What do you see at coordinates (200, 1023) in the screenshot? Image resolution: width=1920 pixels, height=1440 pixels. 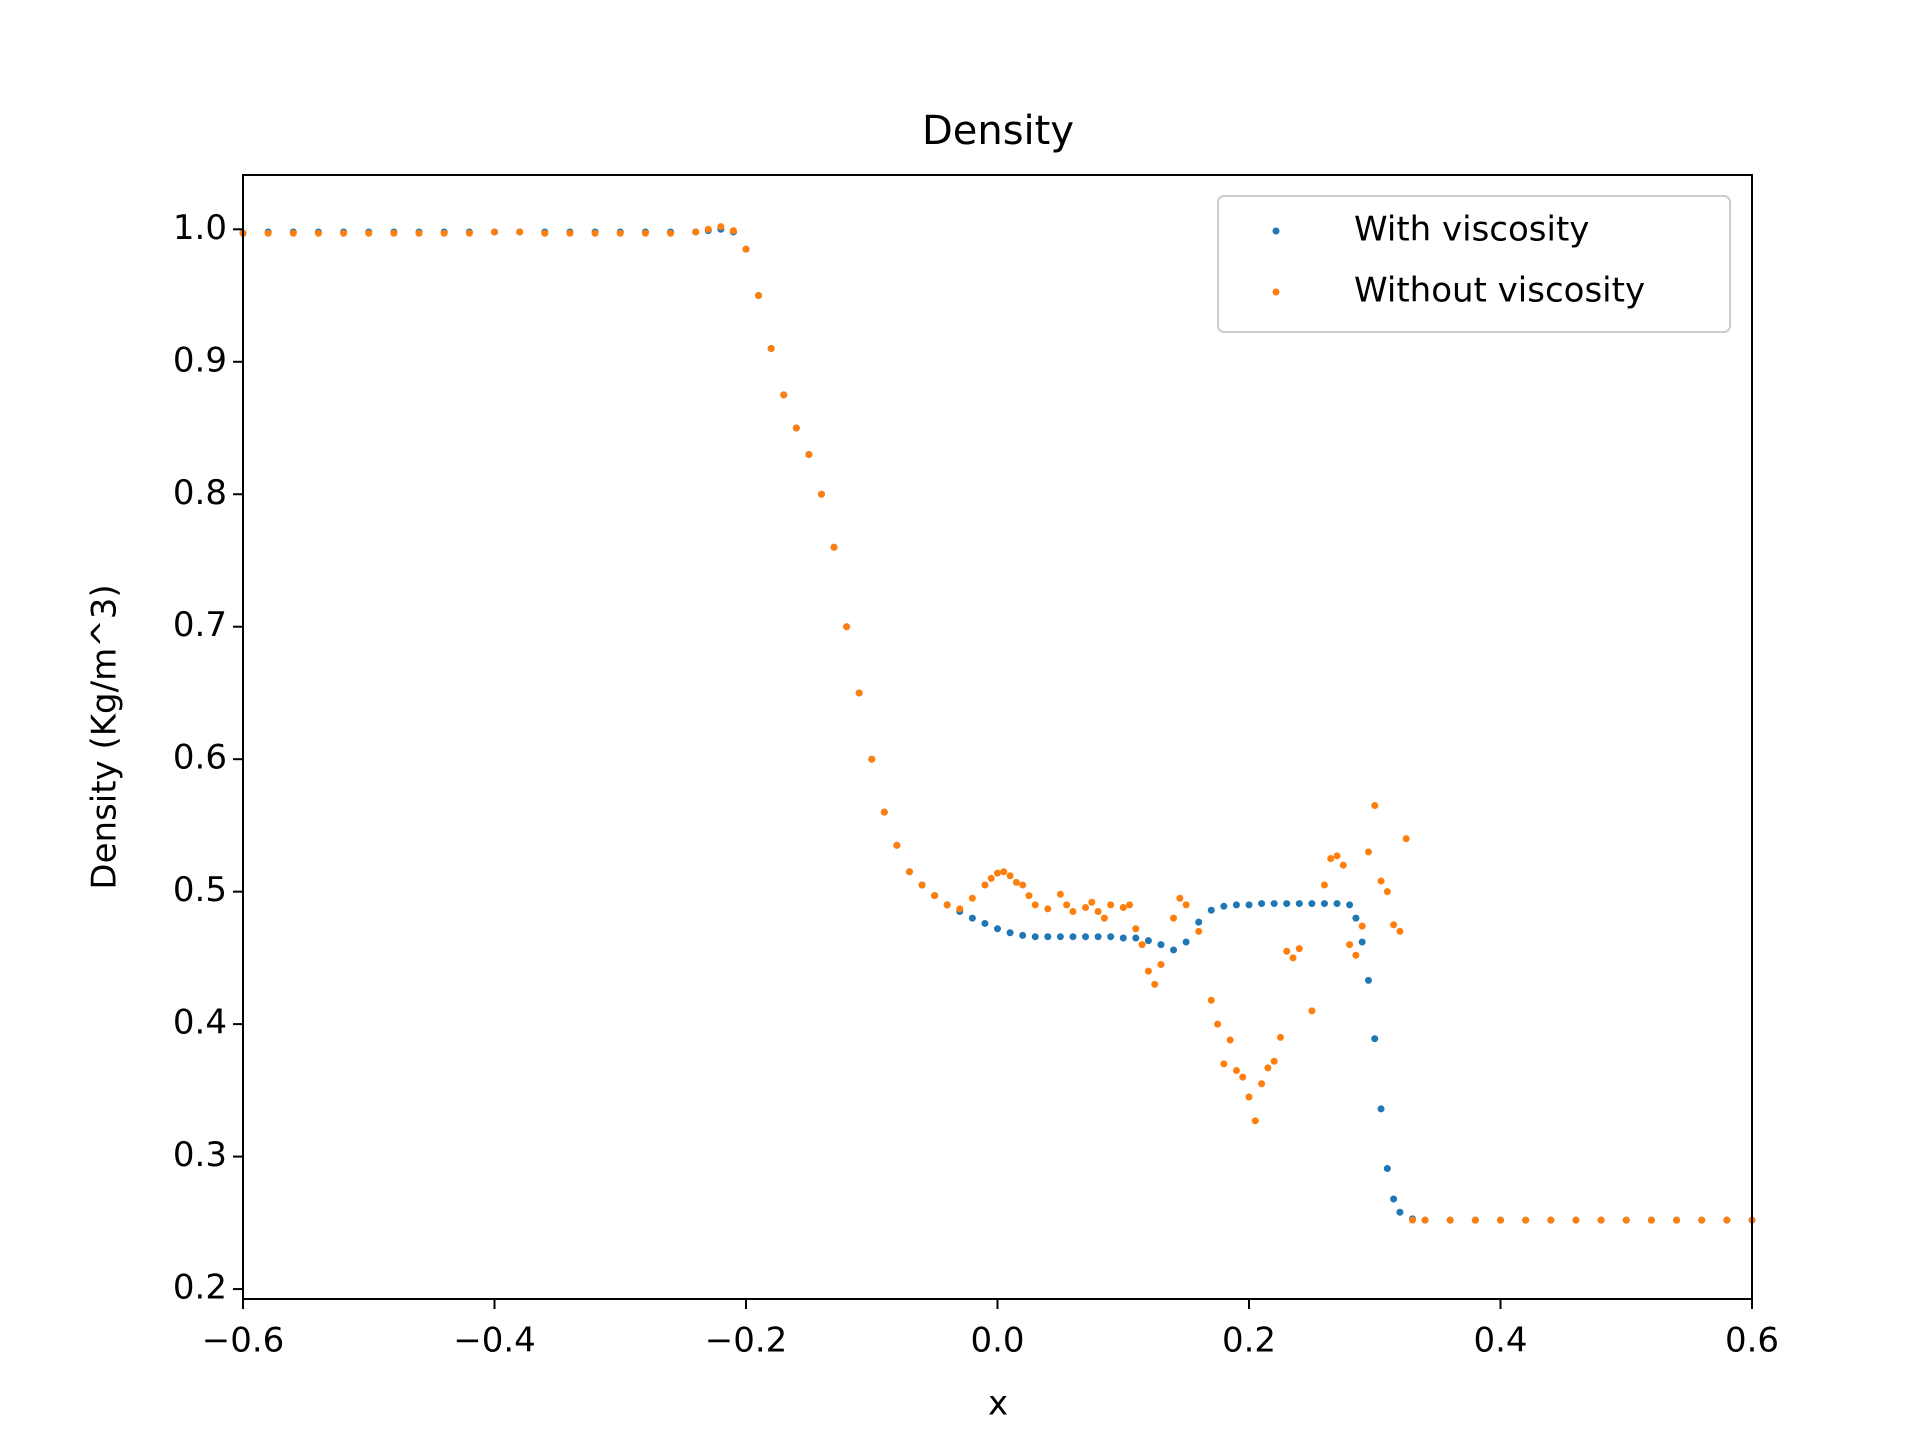 I see `y-tick-label: 0.4` at bounding box center [200, 1023].